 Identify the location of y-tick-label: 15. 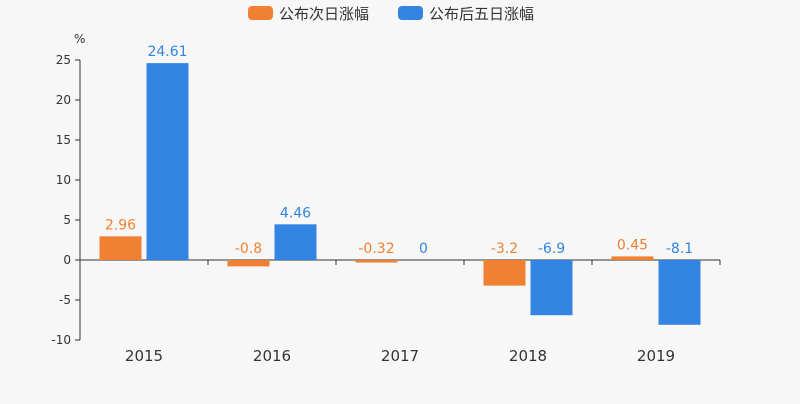
(63, 140).